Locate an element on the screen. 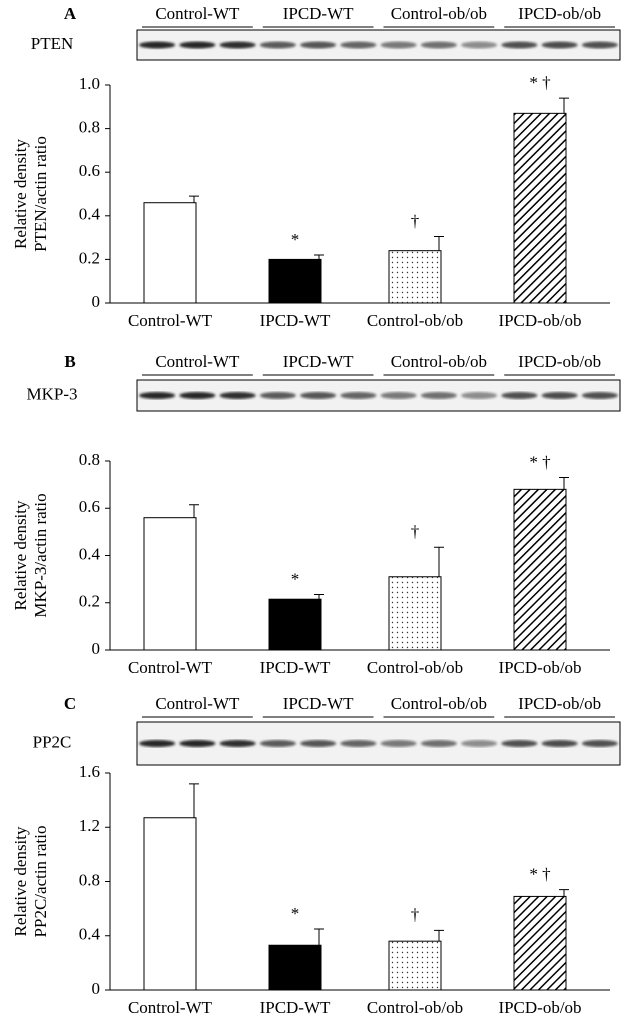 This screenshot has height=1020, width=631. y-tick-label: 0.2 is located at coordinates (89, 257).